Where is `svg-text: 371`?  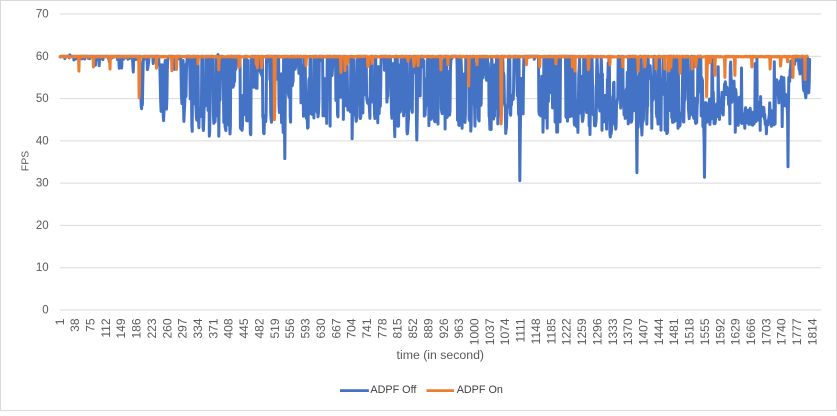 svg-text: 371 is located at coordinates (213, 328).